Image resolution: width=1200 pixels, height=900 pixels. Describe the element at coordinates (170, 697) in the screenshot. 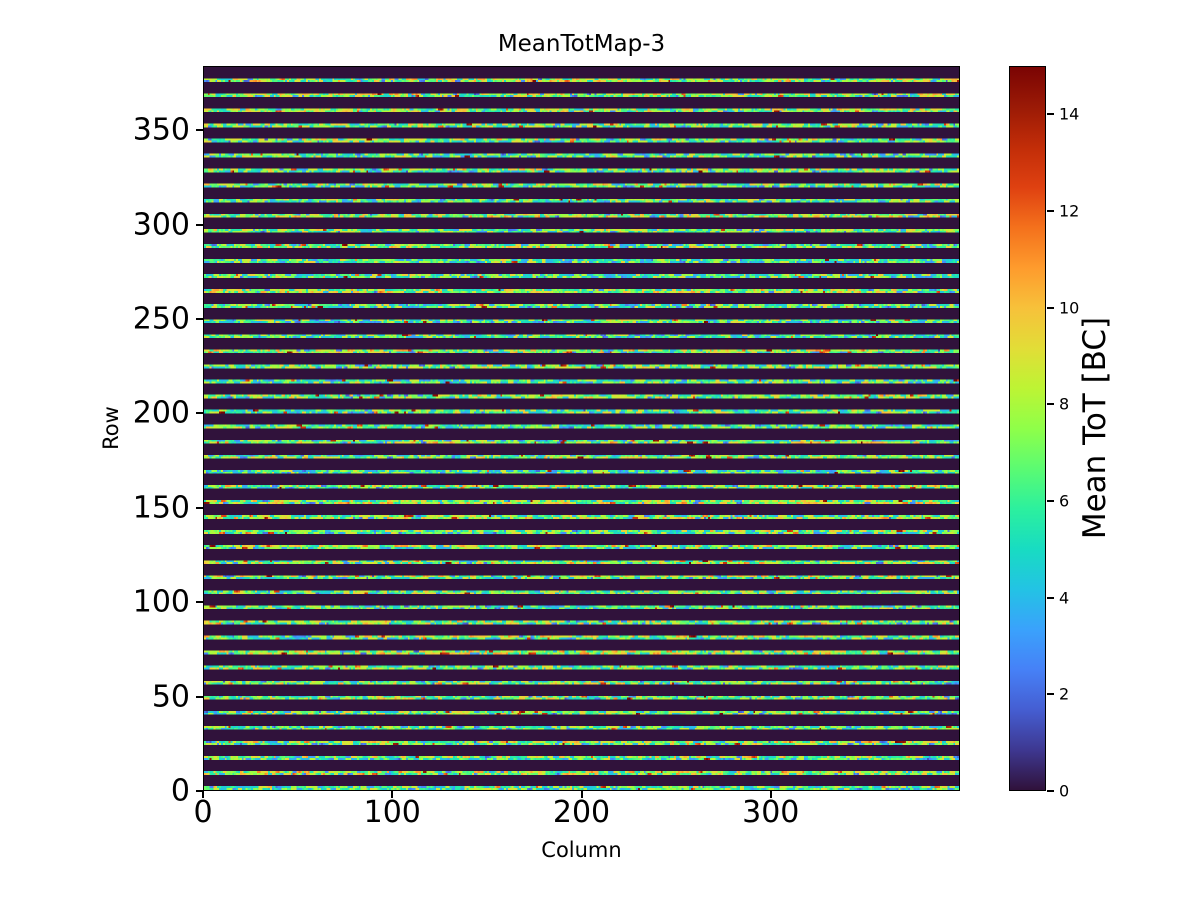

I see `y-tick-label: 50` at that location.